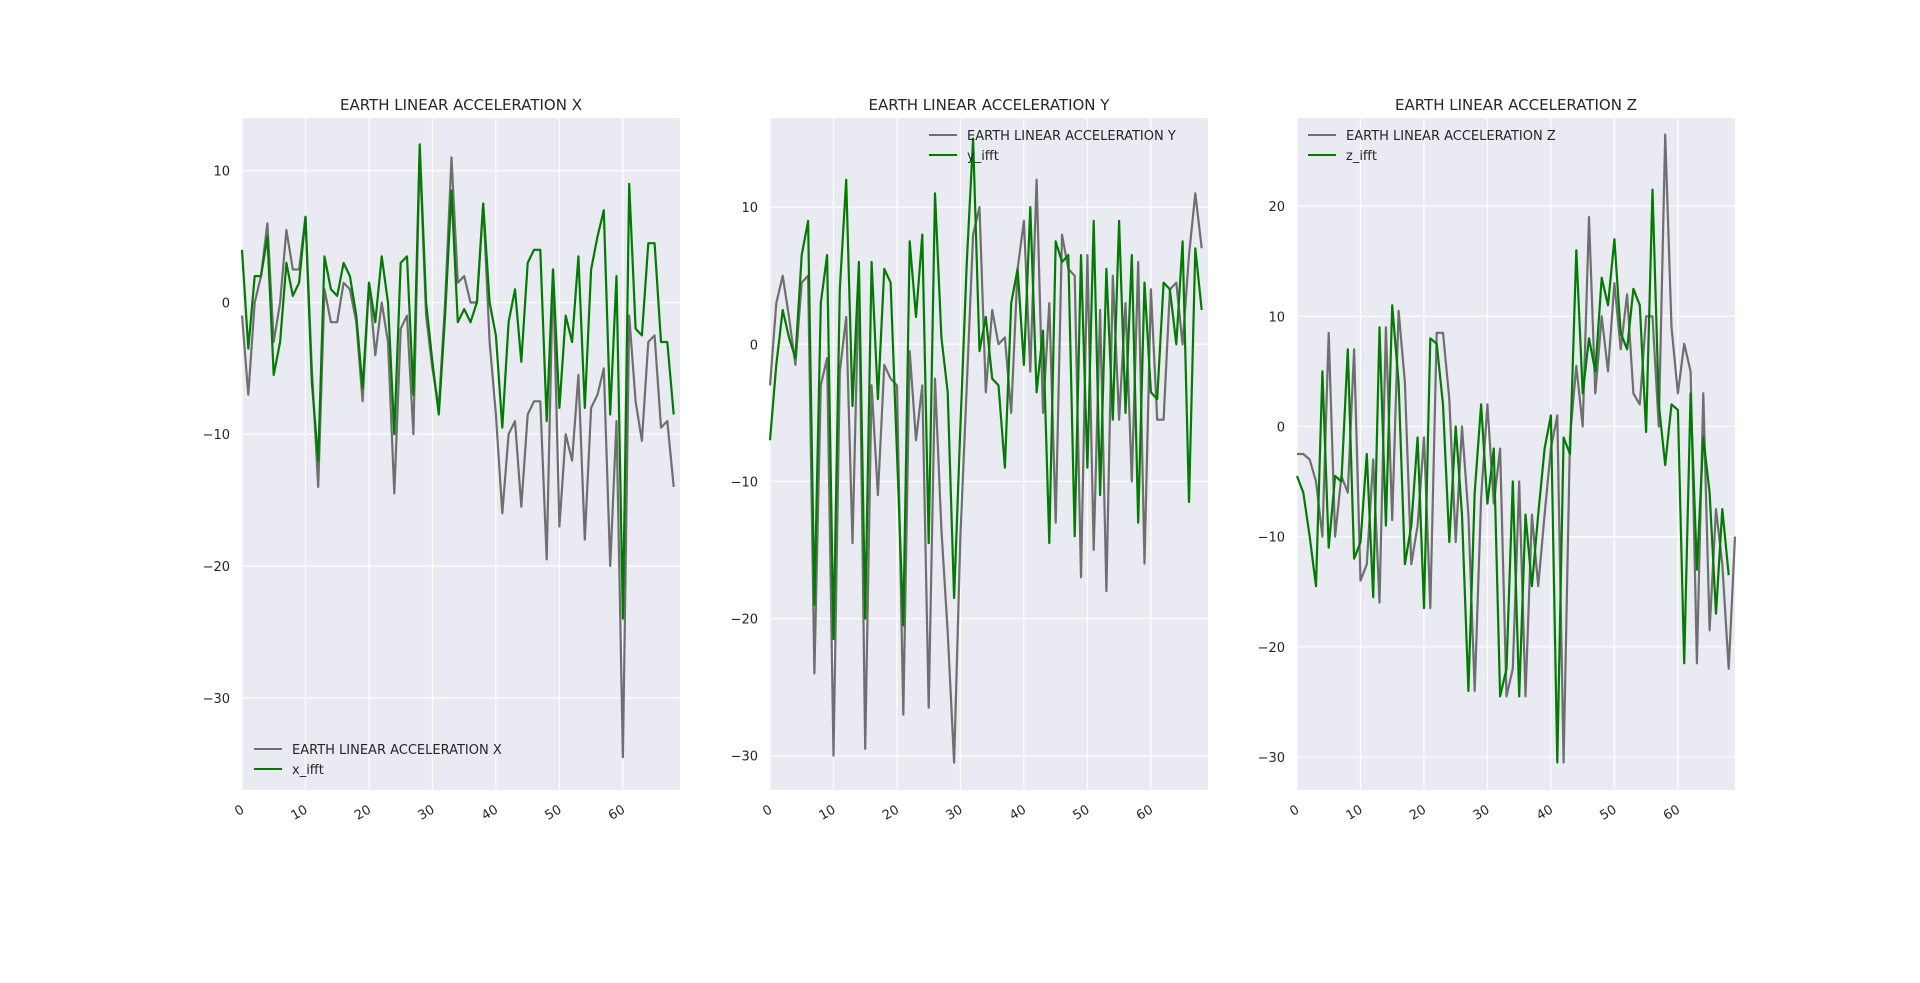 The width and height of the screenshot is (1920, 983). Describe the element at coordinates (990, 105) in the screenshot. I see `plot-title: EARTH LINEAR ACCELERATION Y` at that location.